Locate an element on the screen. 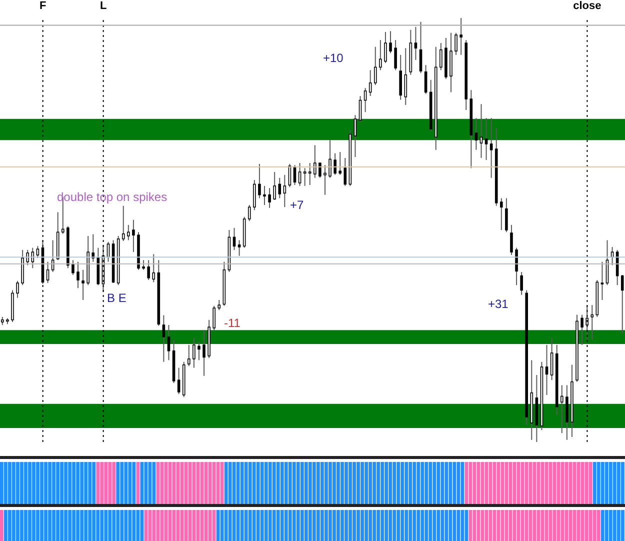 The image size is (625, 541). annotation: +31 is located at coordinates (498, 304).